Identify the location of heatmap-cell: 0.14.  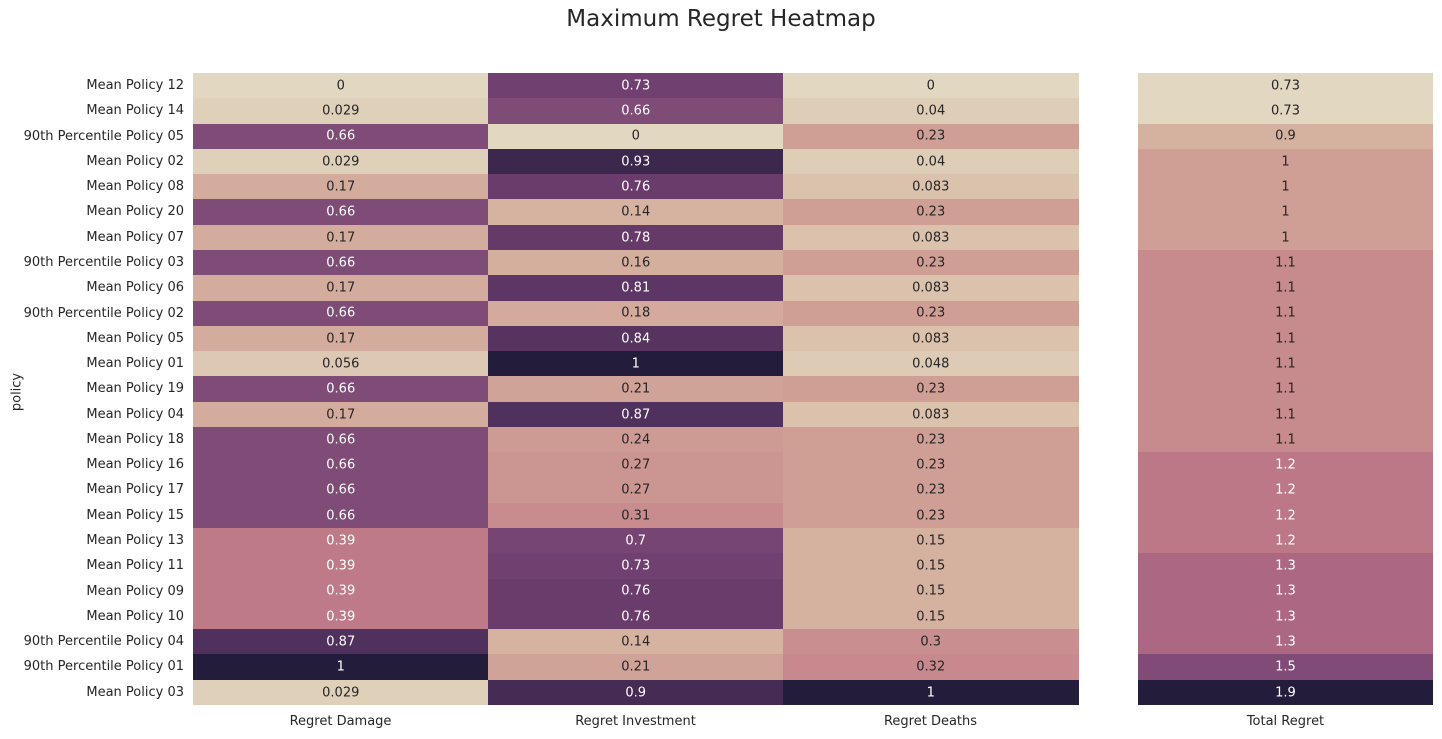
(636, 642).